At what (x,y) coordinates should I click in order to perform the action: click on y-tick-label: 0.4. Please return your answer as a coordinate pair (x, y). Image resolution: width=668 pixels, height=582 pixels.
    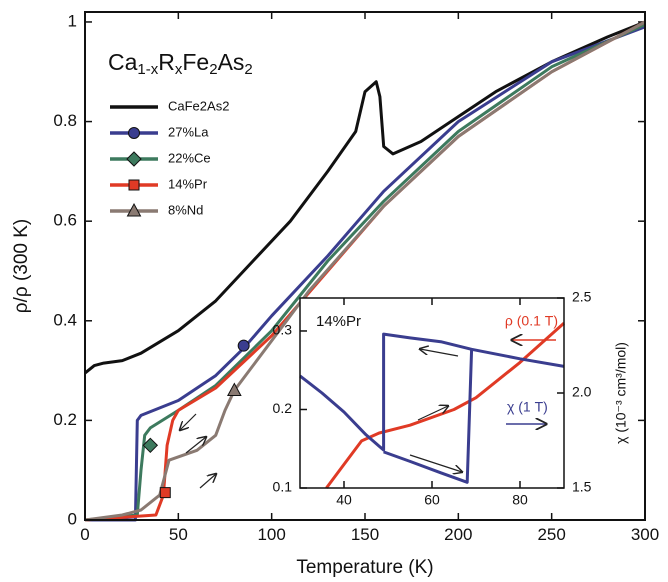
    Looking at the image, I should click on (65, 319).